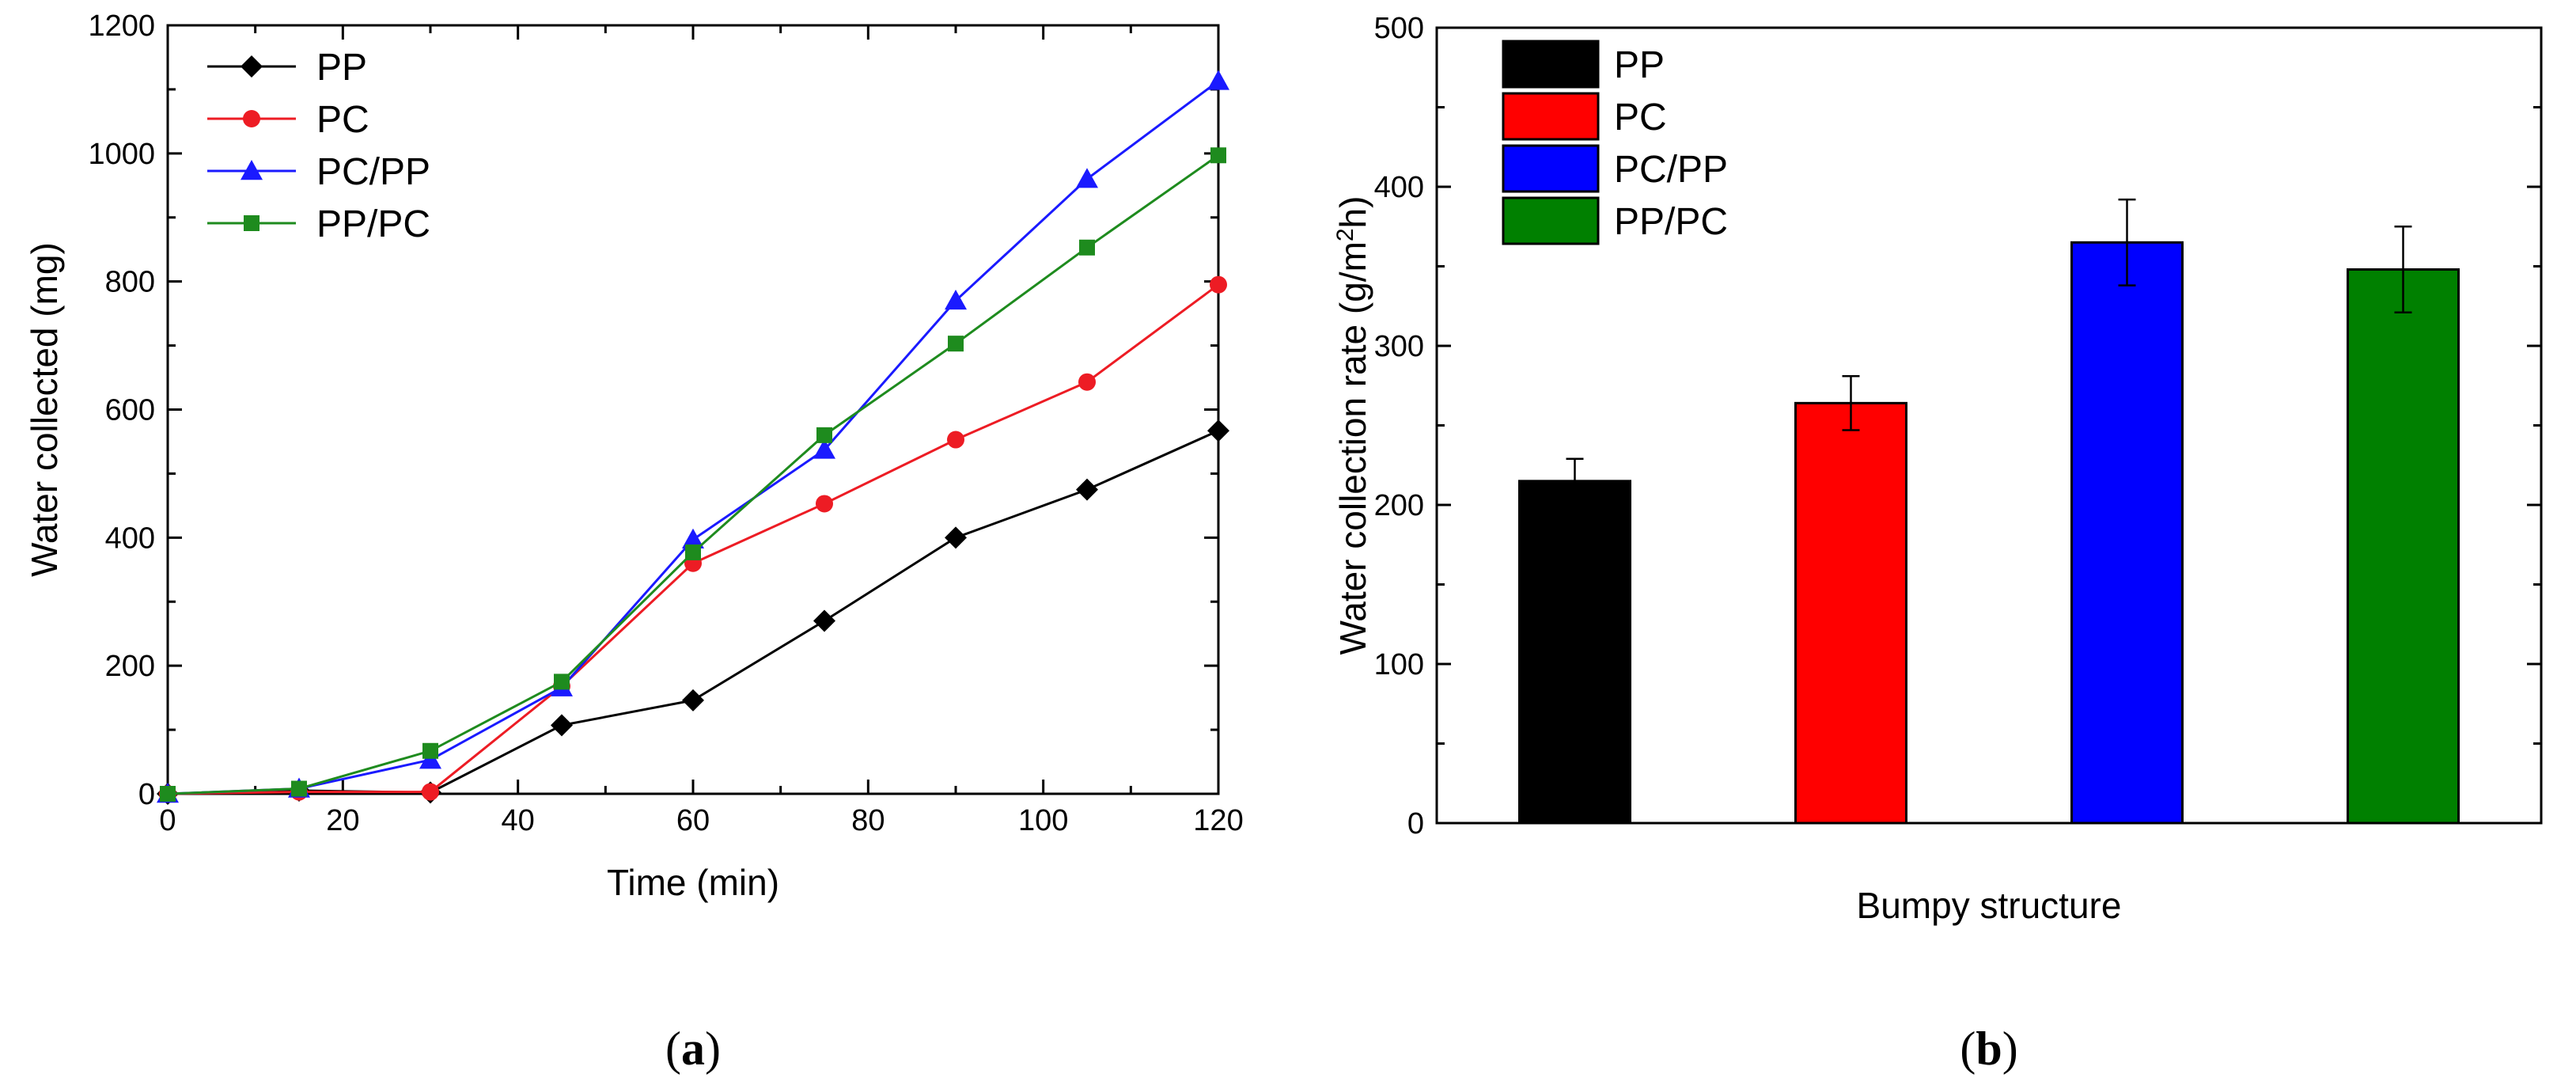  I want to click on chart-a-legend-item-pp-pc: PP/PC, so click(318, 224).